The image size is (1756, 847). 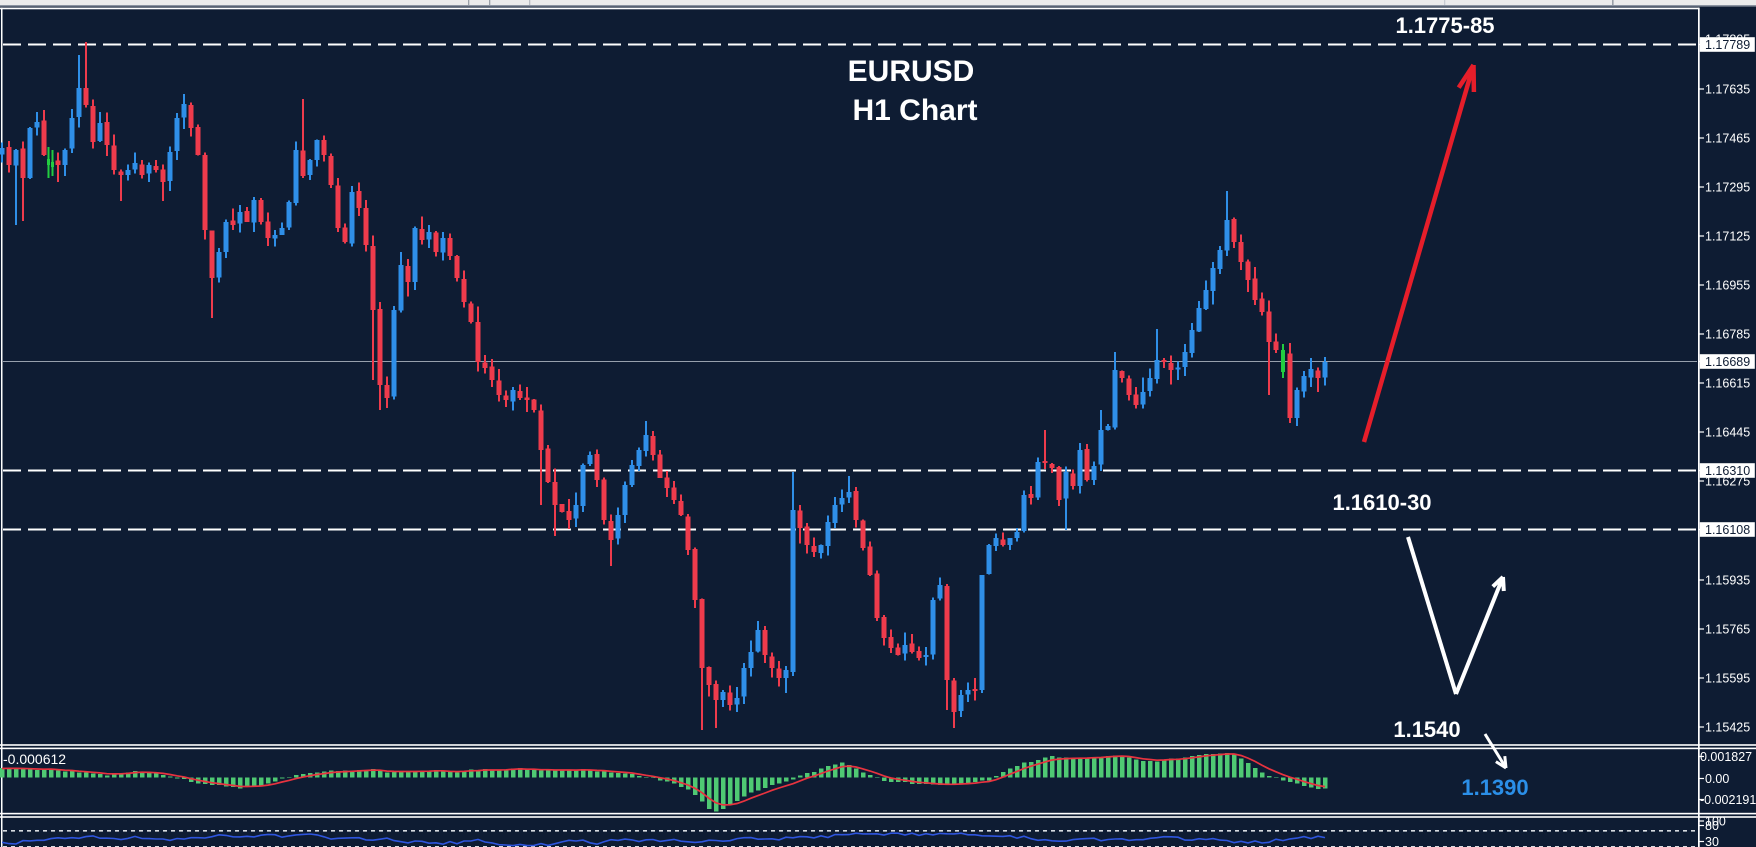 What do you see at coordinates (1712, 841) in the screenshot?
I see `svg-text: 30` at bounding box center [1712, 841].